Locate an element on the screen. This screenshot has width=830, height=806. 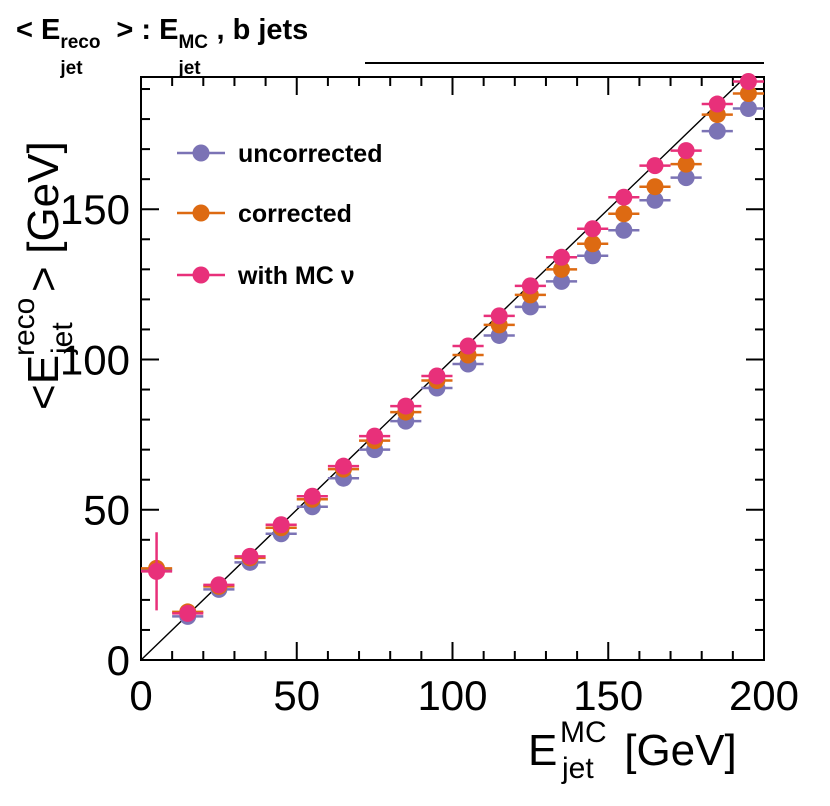
y-axis-label-gt: > is located at coordinates (43, 279).